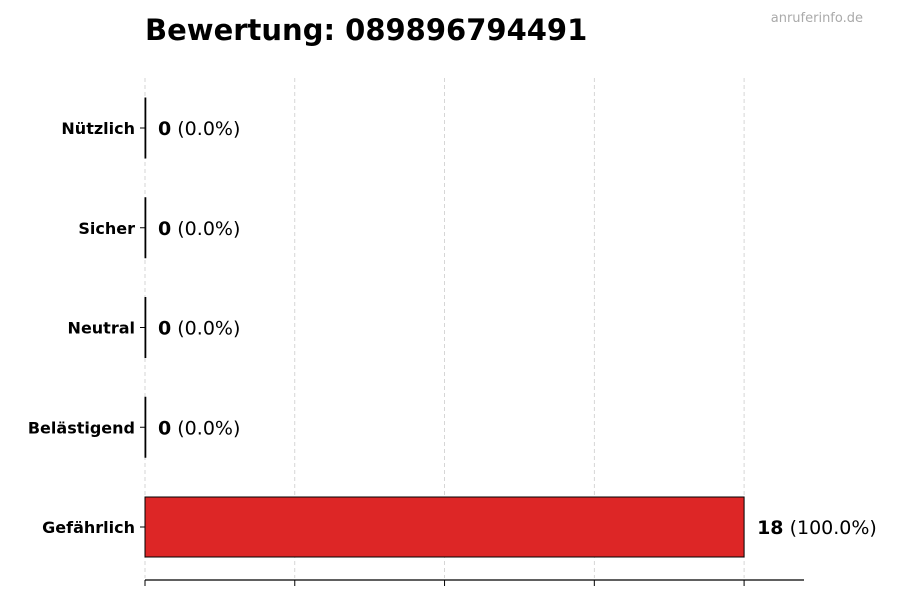 The width and height of the screenshot is (900, 600). What do you see at coordinates (106, 228) in the screenshot?
I see `category-label: Sicher` at bounding box center [106, 228].